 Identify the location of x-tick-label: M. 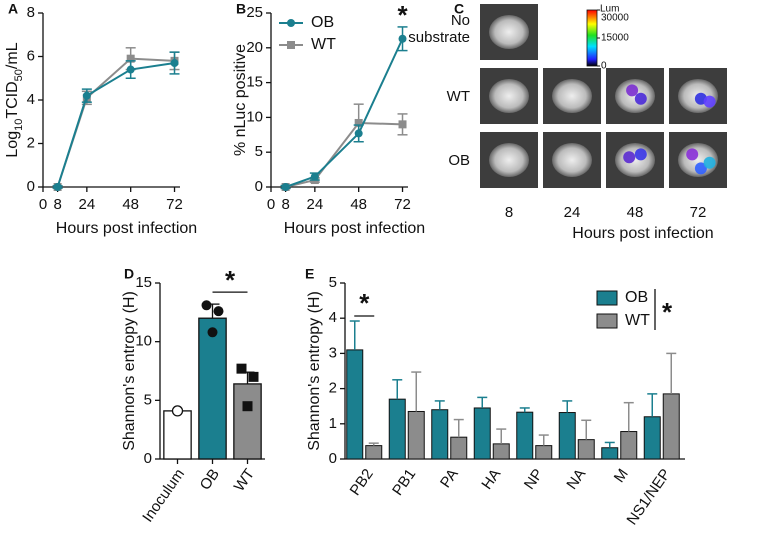
(621, 476).